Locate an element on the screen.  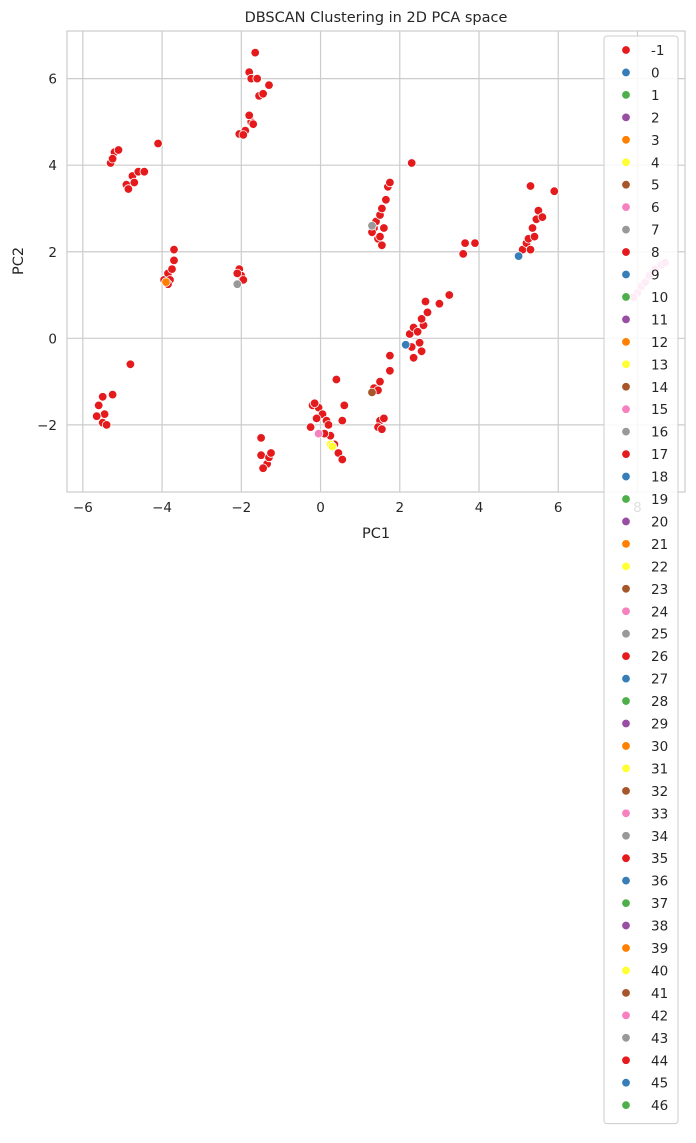
legend-label: 39 is located at coordinates (659, 949).